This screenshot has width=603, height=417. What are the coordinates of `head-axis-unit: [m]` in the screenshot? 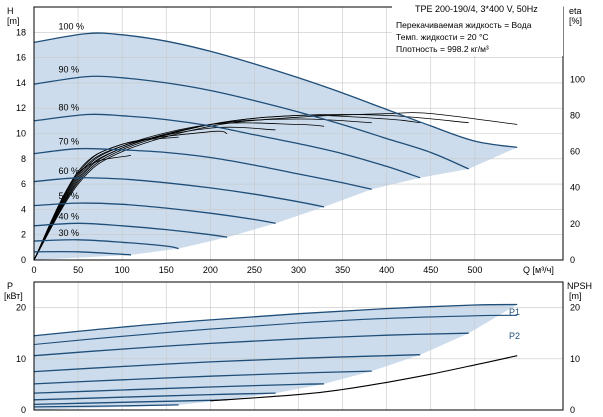 It's located at (13, 21).